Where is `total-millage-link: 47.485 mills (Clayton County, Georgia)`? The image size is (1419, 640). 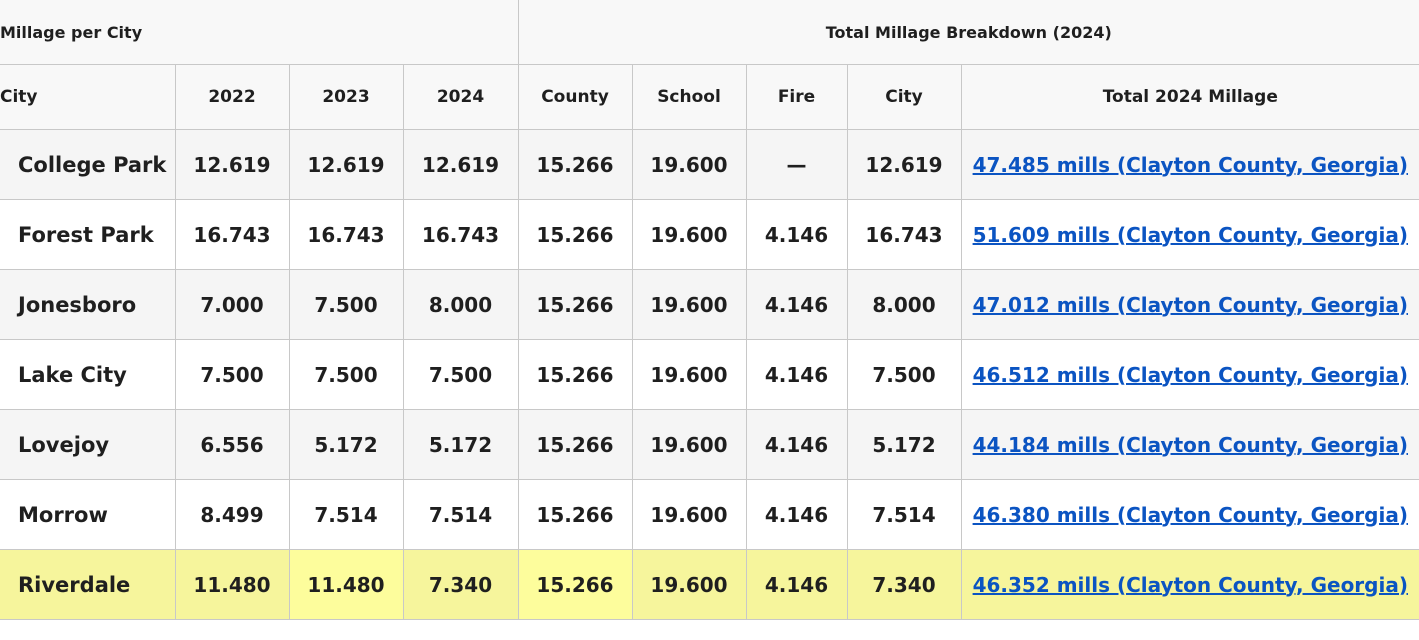
total-millage-link: 47.485 mills (Clayton County, Georgia) is located at coordinates (1190, 164).